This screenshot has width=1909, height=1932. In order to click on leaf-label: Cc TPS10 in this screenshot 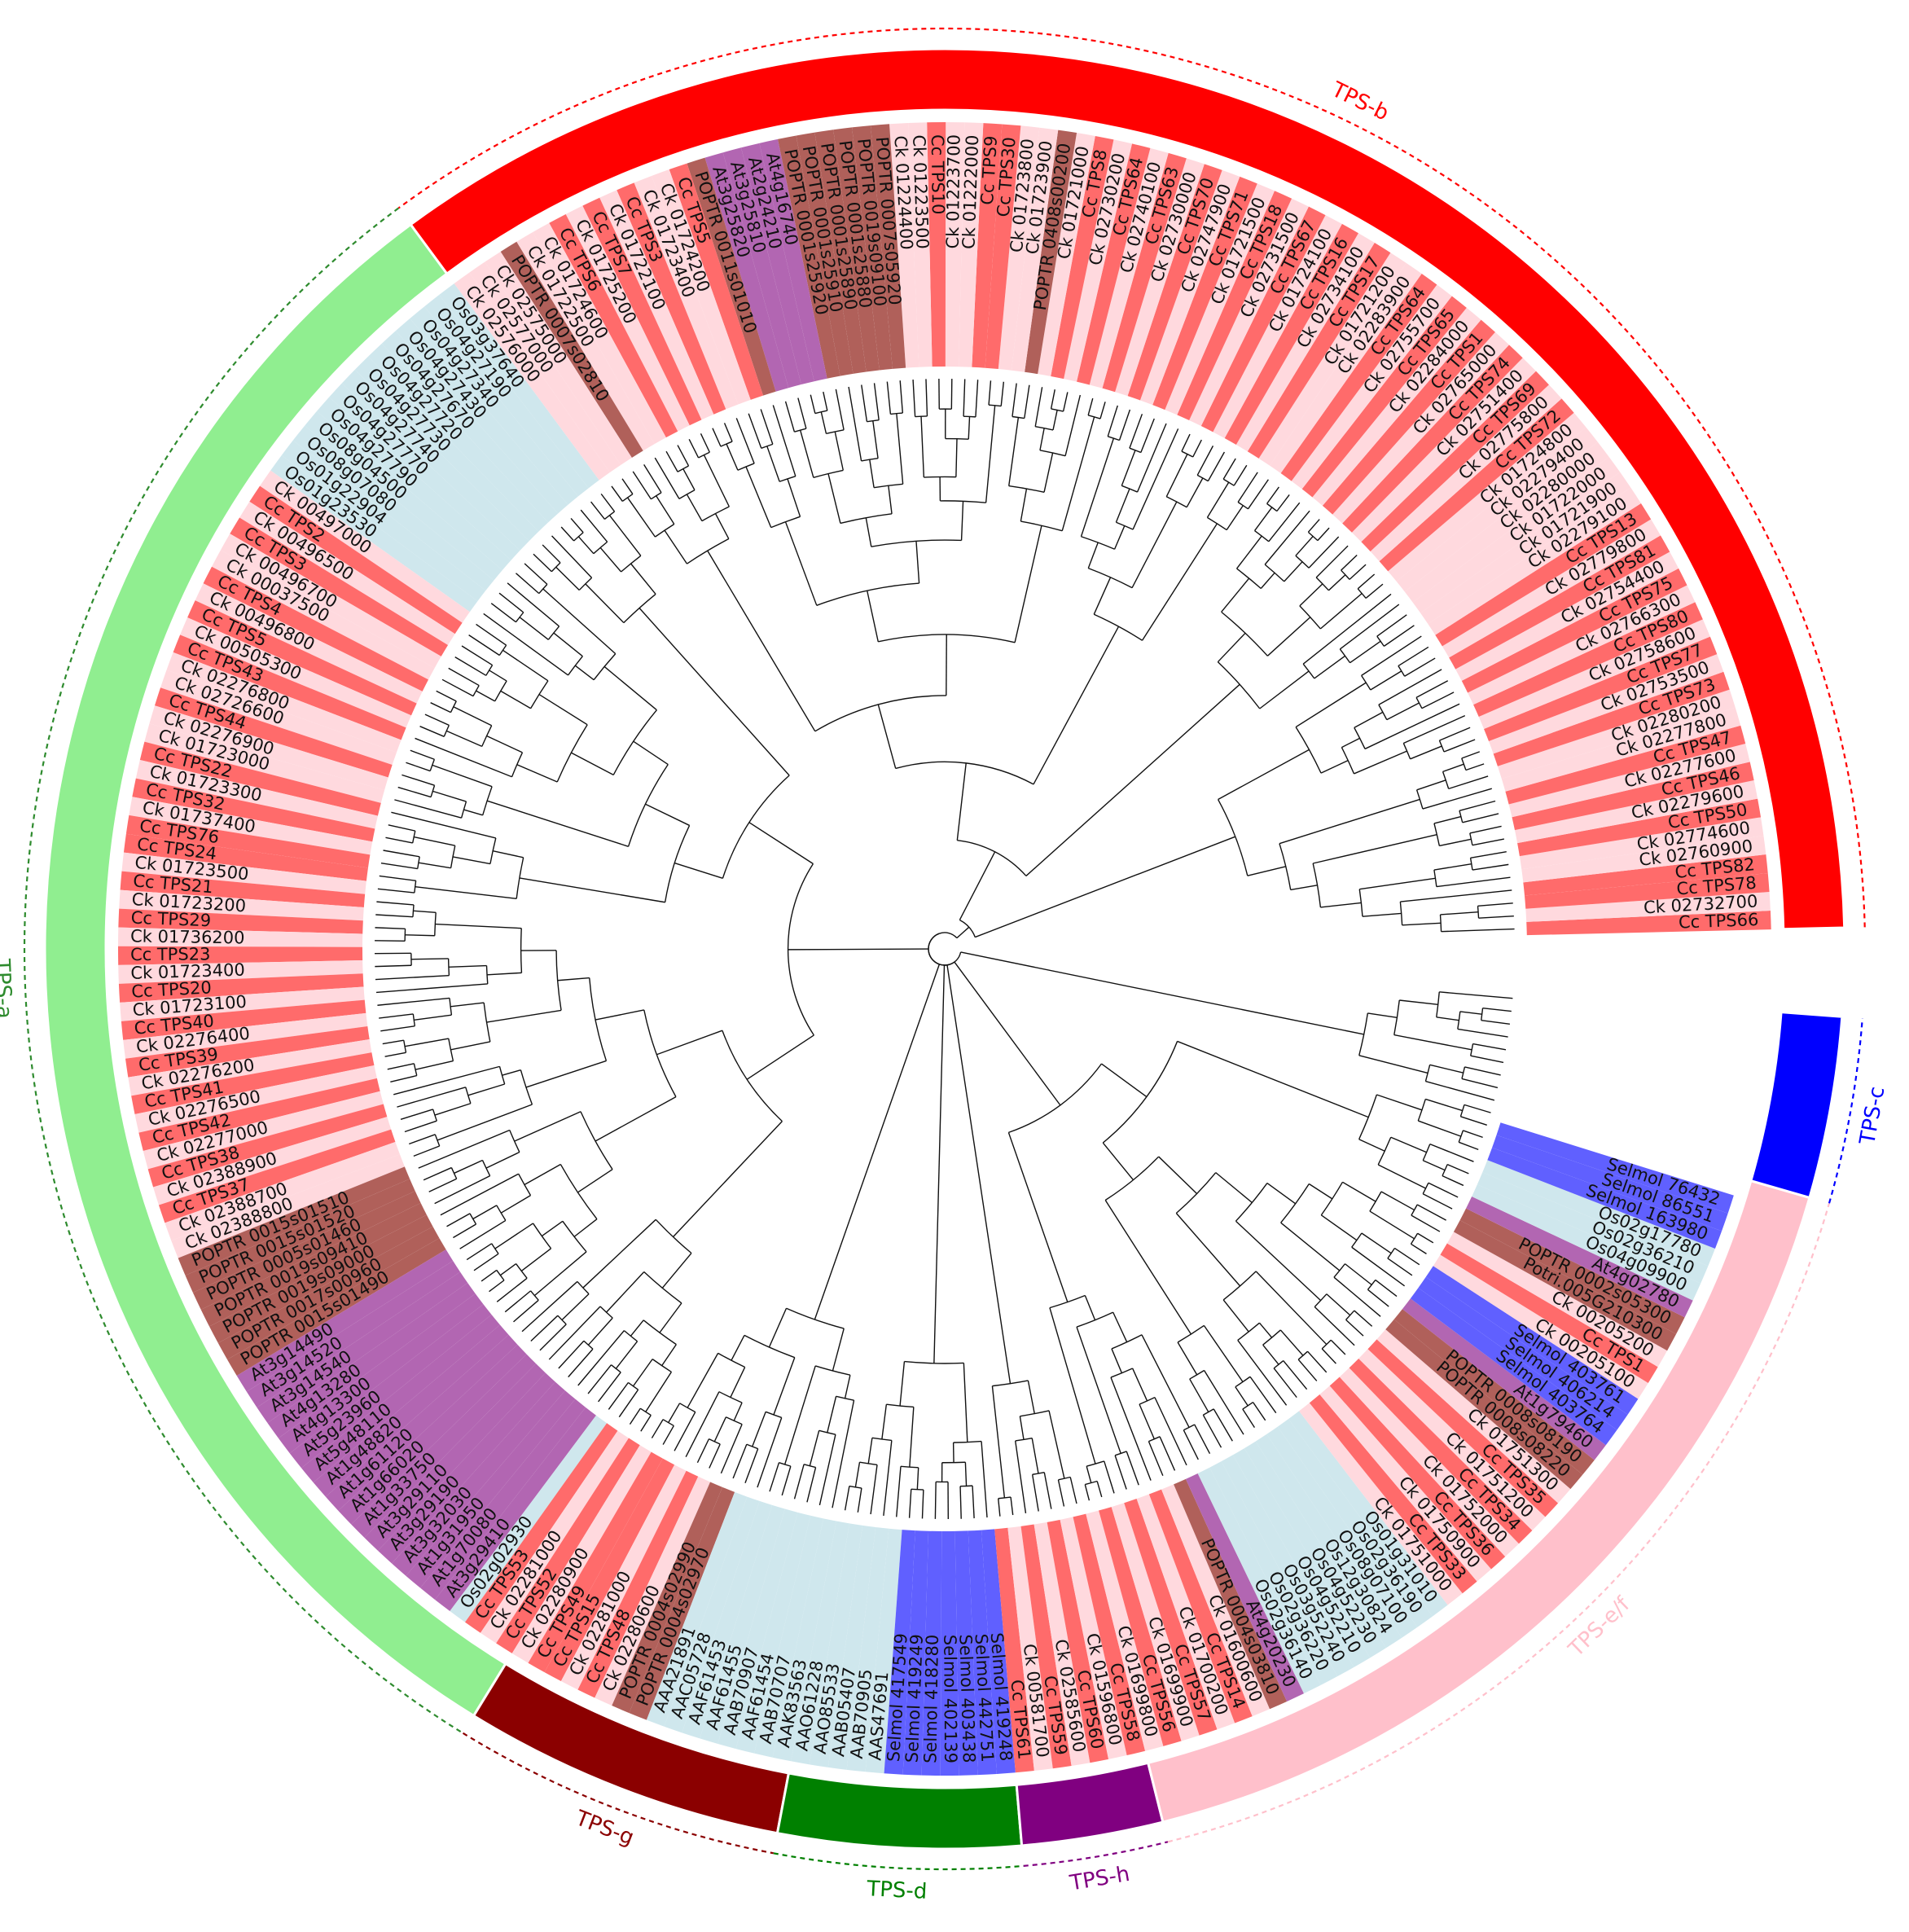, I will do `click(938, 175)`.